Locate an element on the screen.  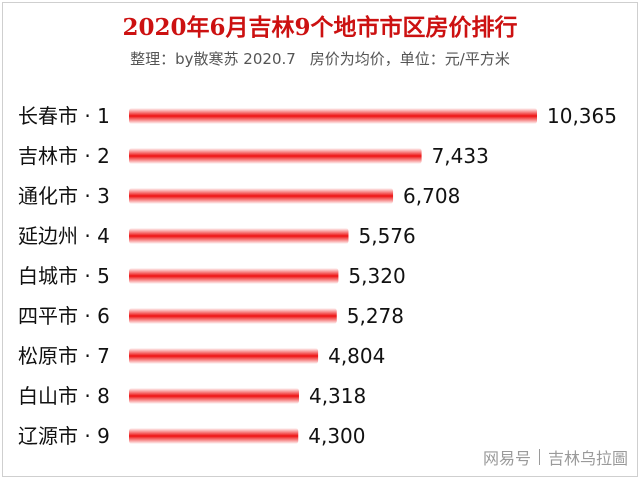
category-label: 白山市 · 8 is located at coordinates (64, 396).